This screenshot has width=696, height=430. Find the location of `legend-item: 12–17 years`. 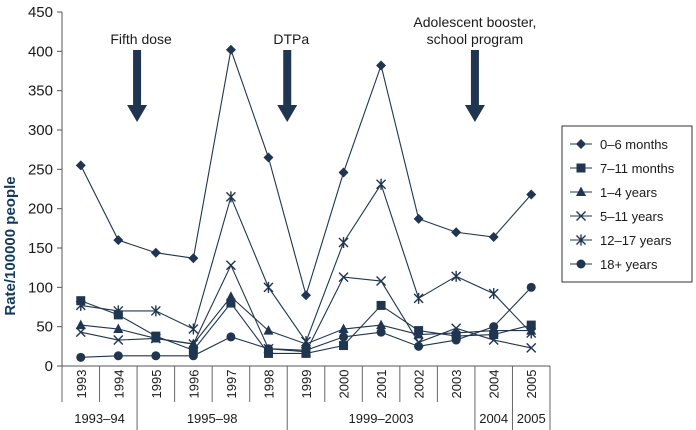

legend-item: 12–17 years is located at coordinates (621, 240).